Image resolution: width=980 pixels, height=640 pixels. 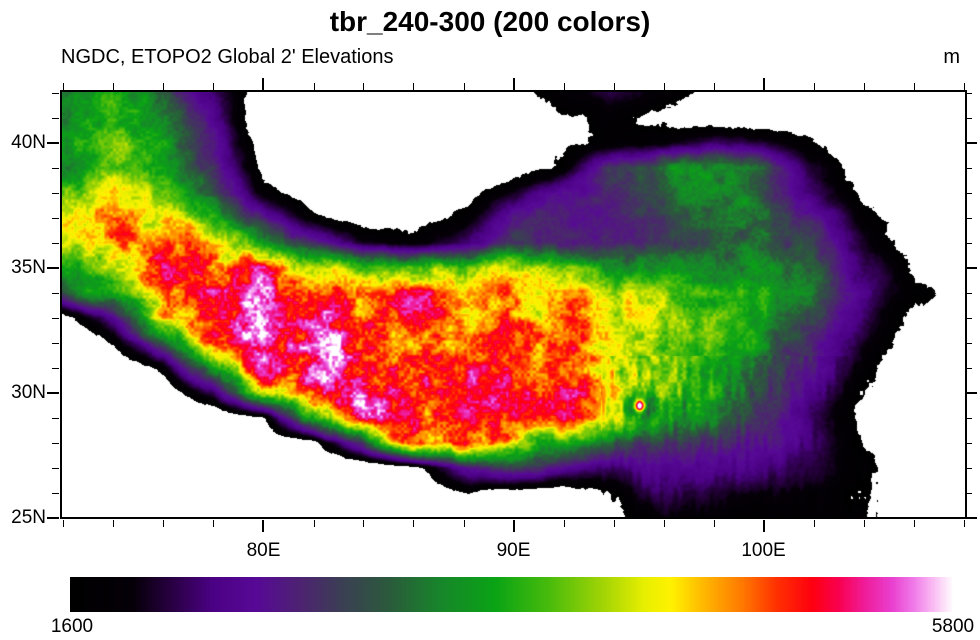 I want to click on page-title: tbr_240-300 (200 colors), so click(x=490, y=21).